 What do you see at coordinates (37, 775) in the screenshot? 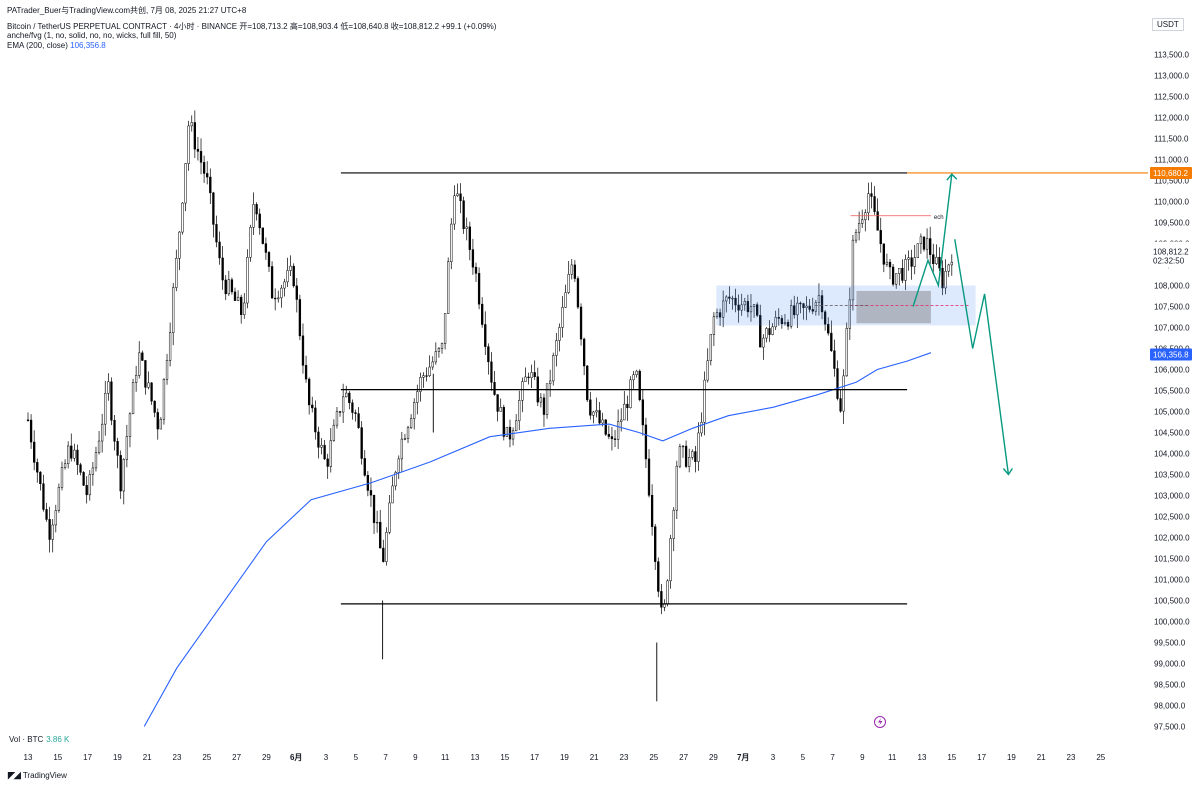
I see `tradingview-logo: ◤◢ TradingView` at bounding box center [37, 775].